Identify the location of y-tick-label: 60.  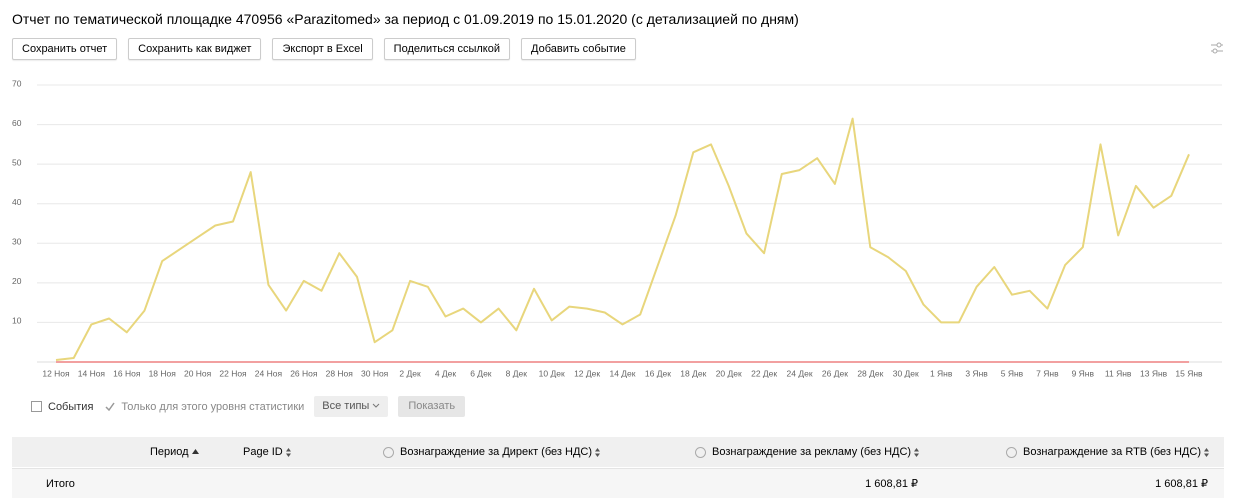
(17, 123).